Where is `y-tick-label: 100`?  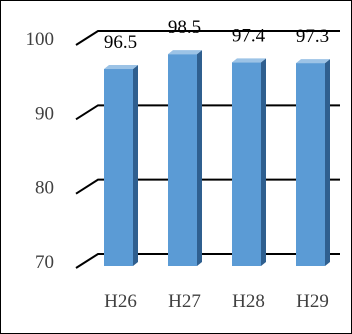
y-tick-label: 100 is located at coordinates (40, 39).